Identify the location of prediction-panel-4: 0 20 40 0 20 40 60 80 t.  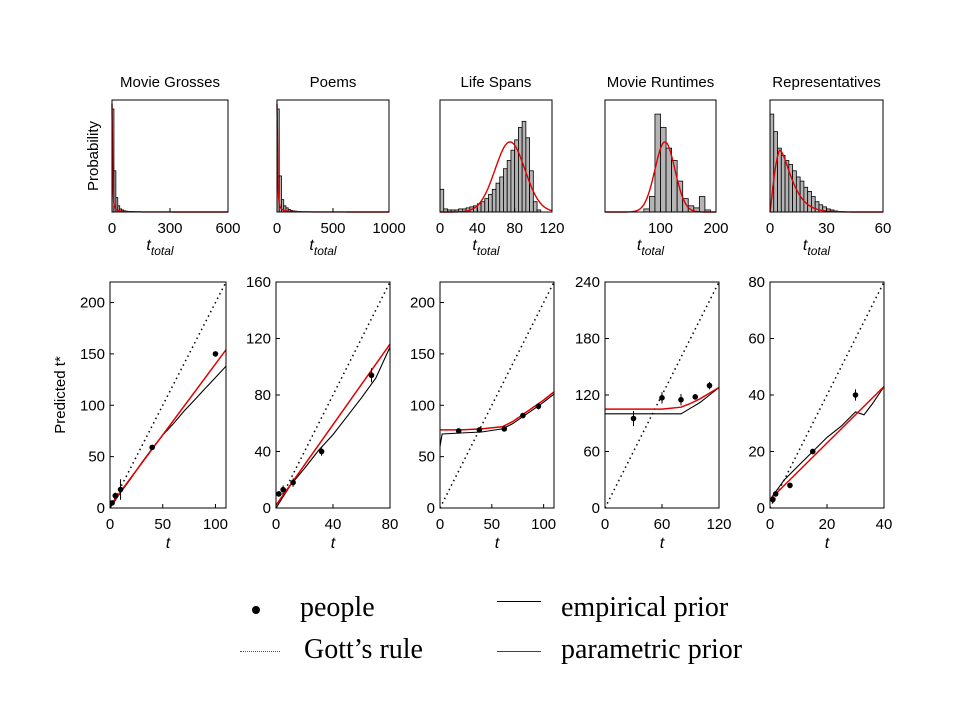
(820, 413).